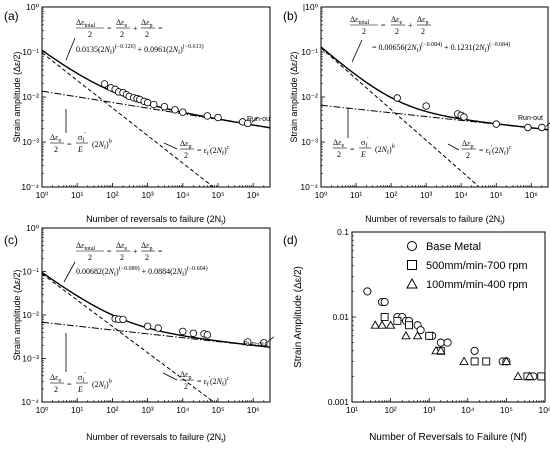  What do you see at coordinates (30, 402) in the screenshot?
I see `panel-c-y-tick-label: 10⁻⁴` at bounding box center [30, 402].